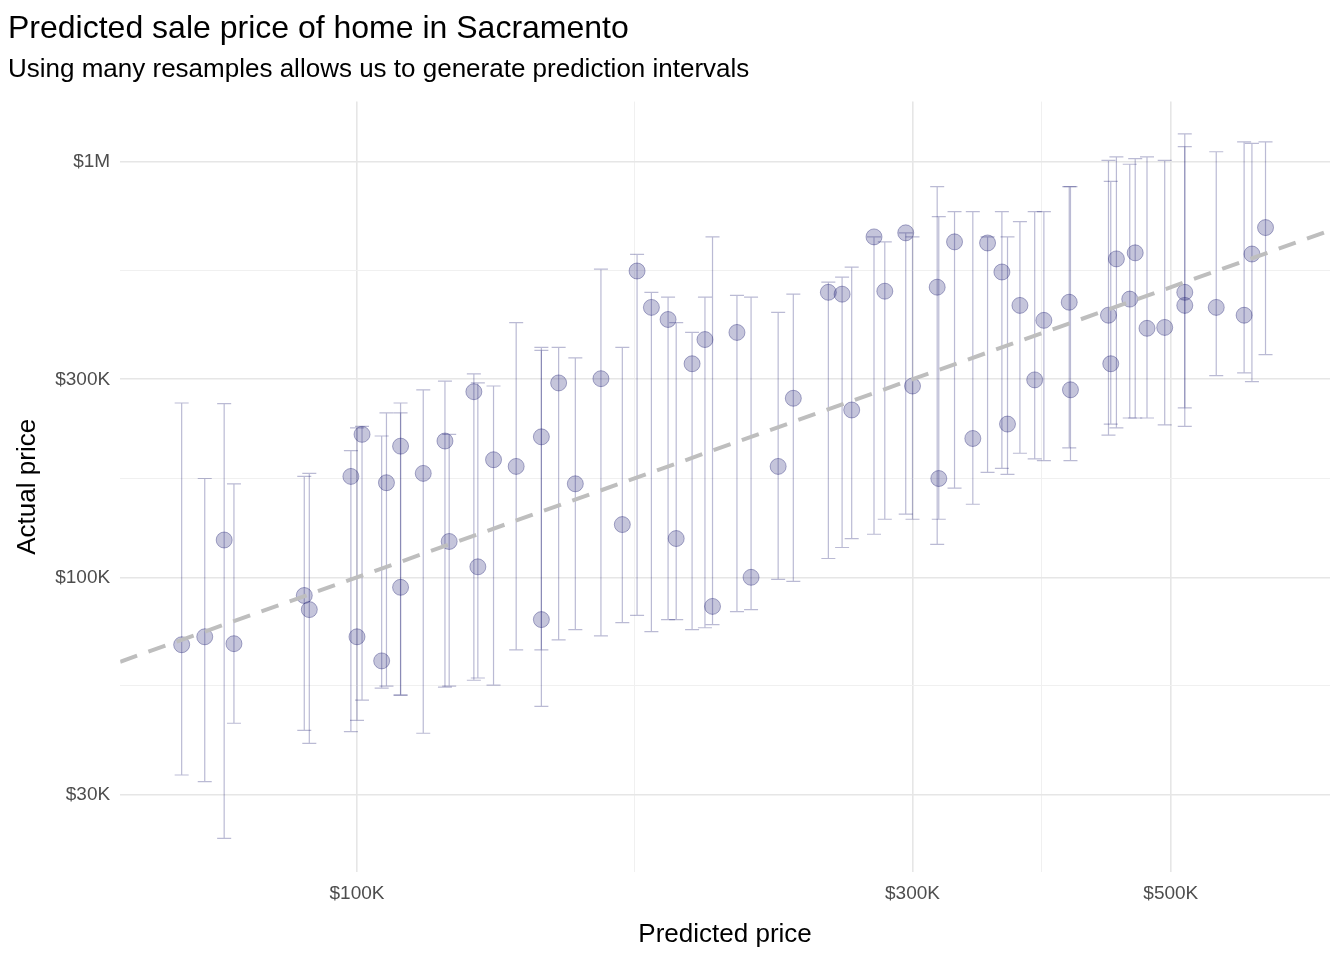 The image size is (1344, 960). Describe the element at coordinates (92, 161) in the screenshot. I see `y-tick-label: $1M` at that location.